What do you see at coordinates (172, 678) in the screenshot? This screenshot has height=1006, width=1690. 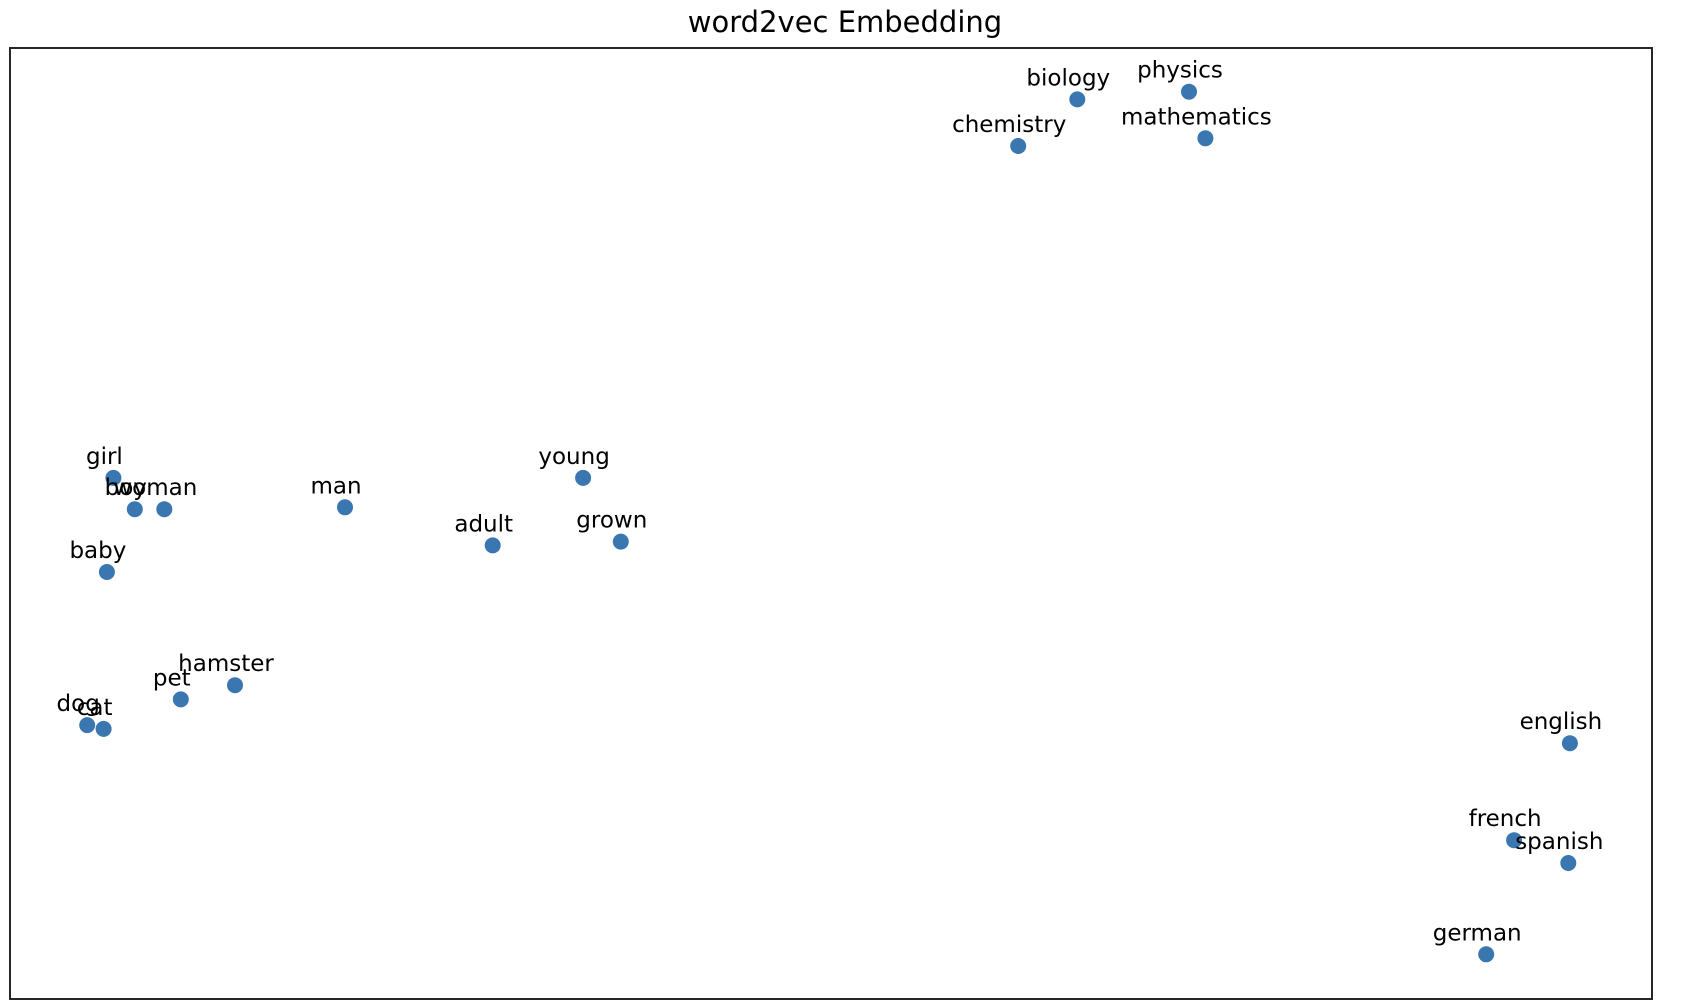 I see `point-label-pet: pet` at bounding box center [172, 678].